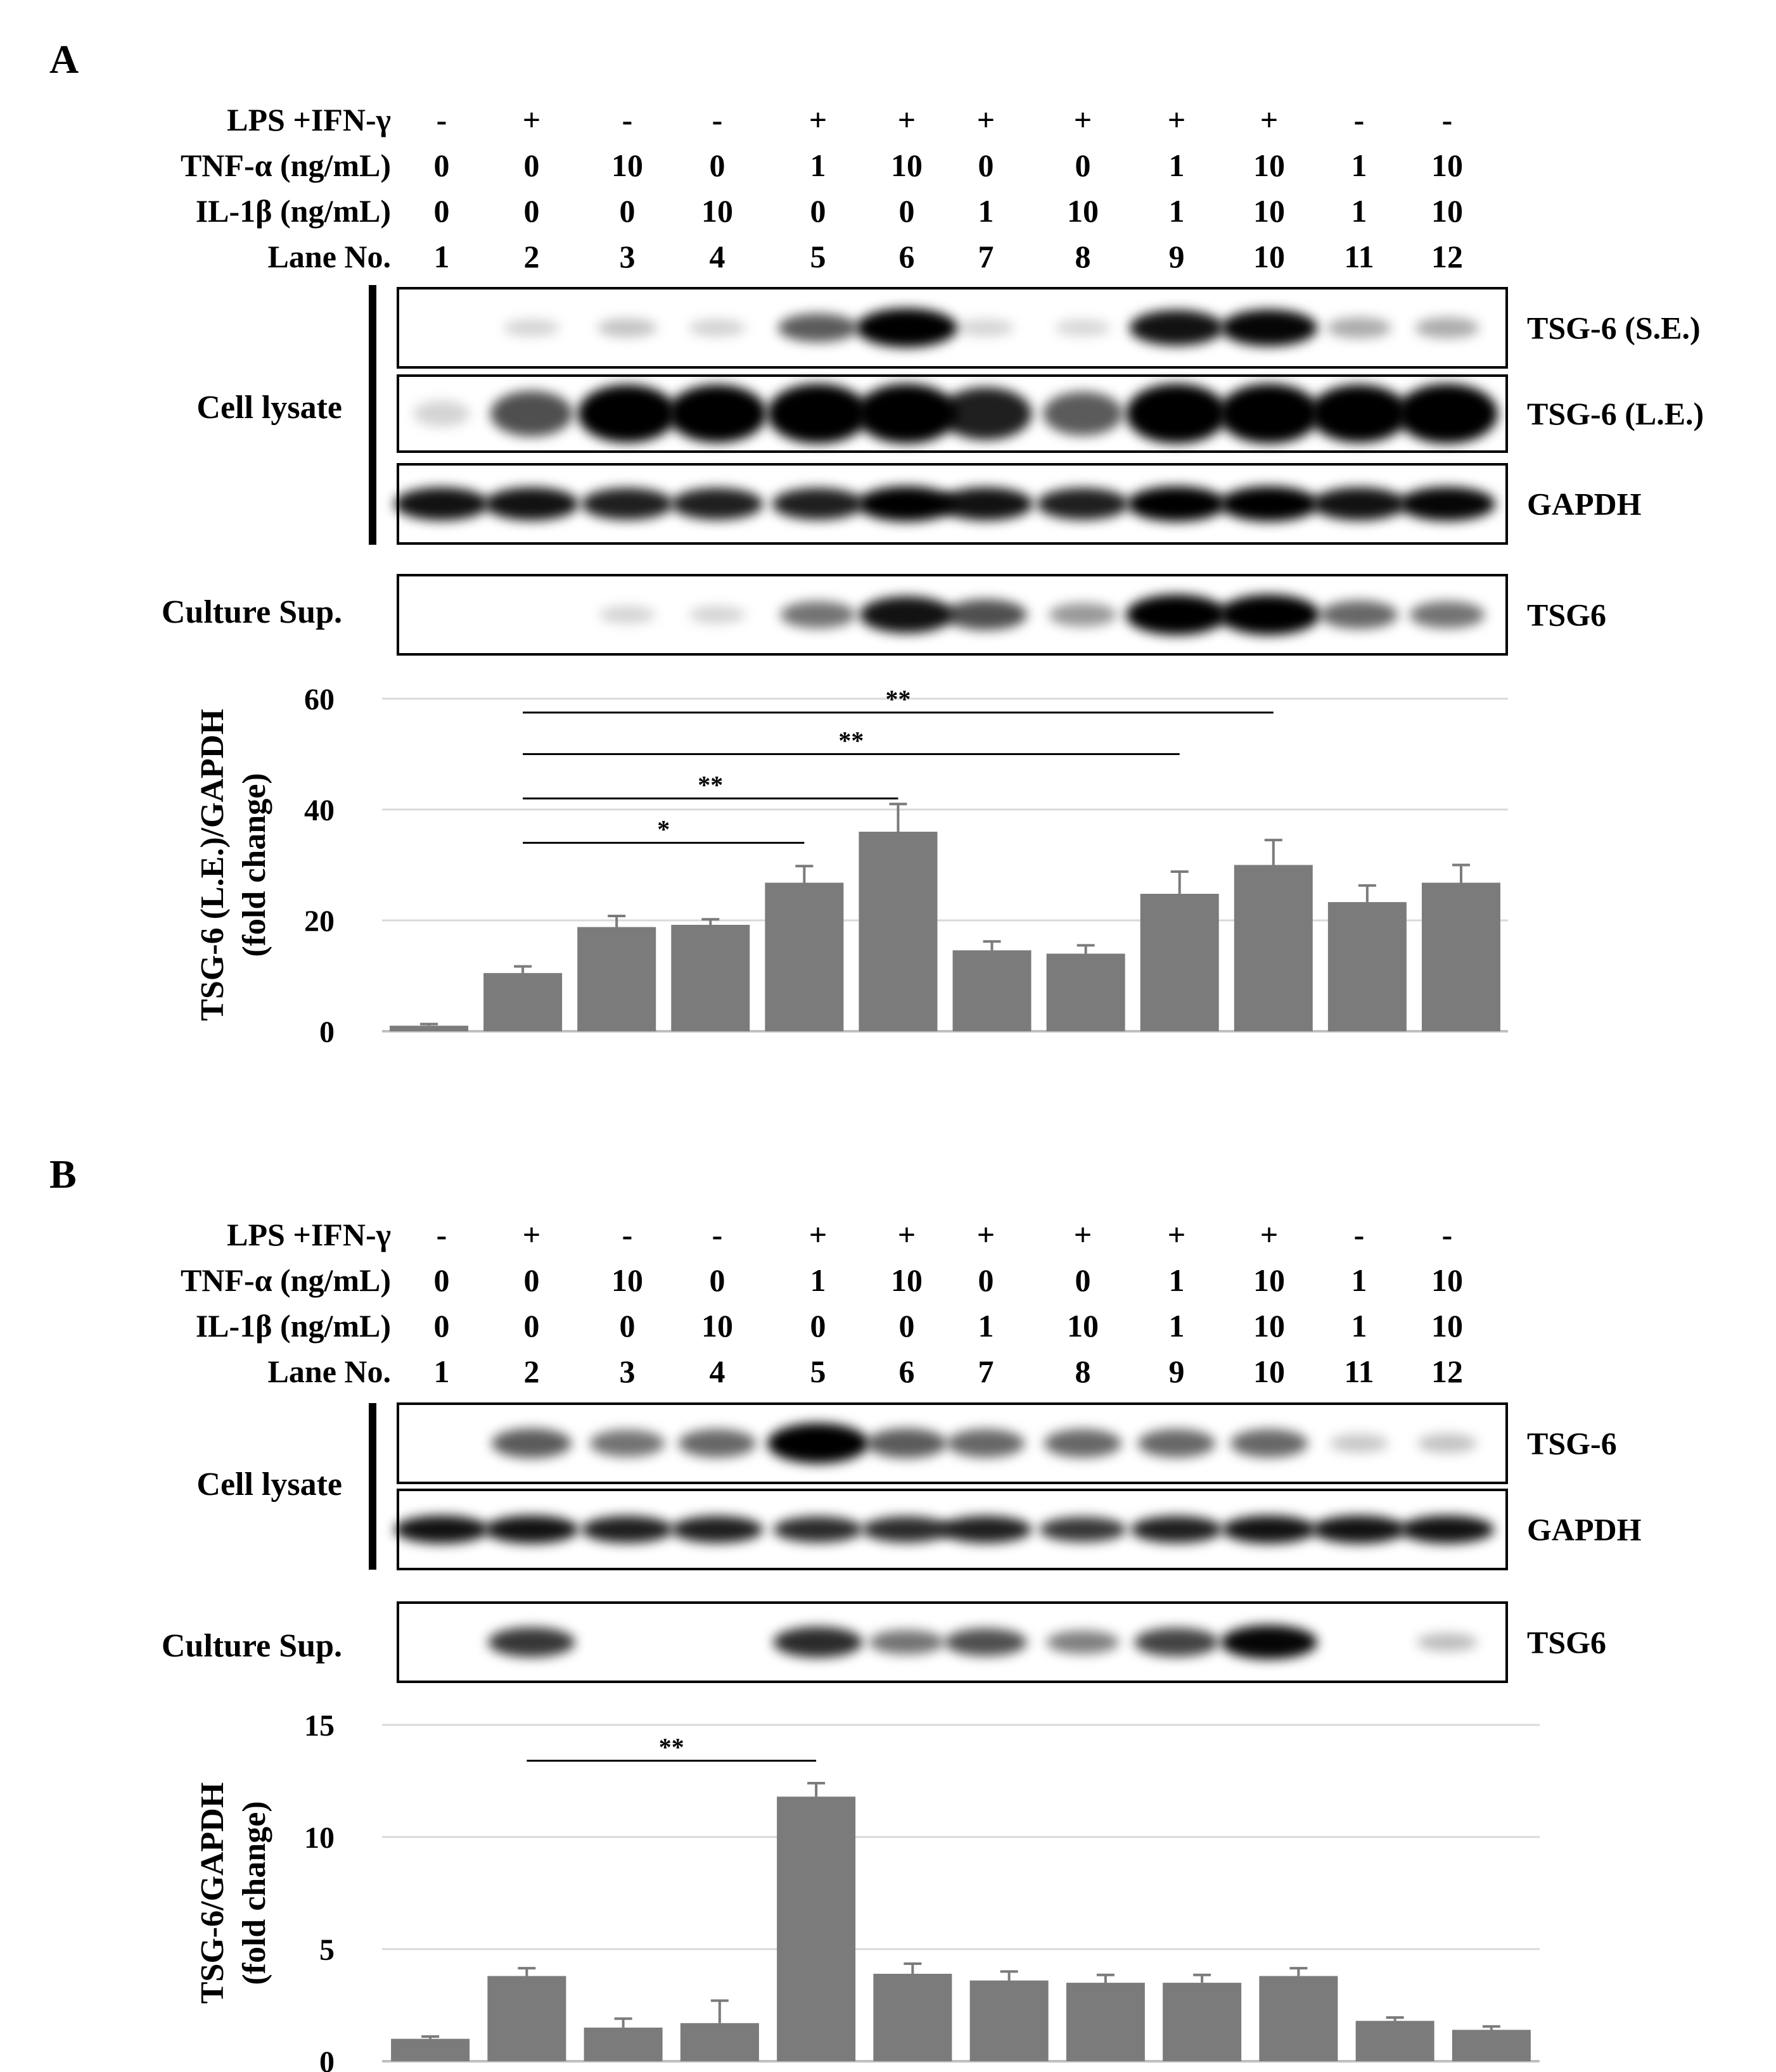 This screenshot has height=2072, width=1776. I want to click on y-tick-label: 15, so click(319, 1726).